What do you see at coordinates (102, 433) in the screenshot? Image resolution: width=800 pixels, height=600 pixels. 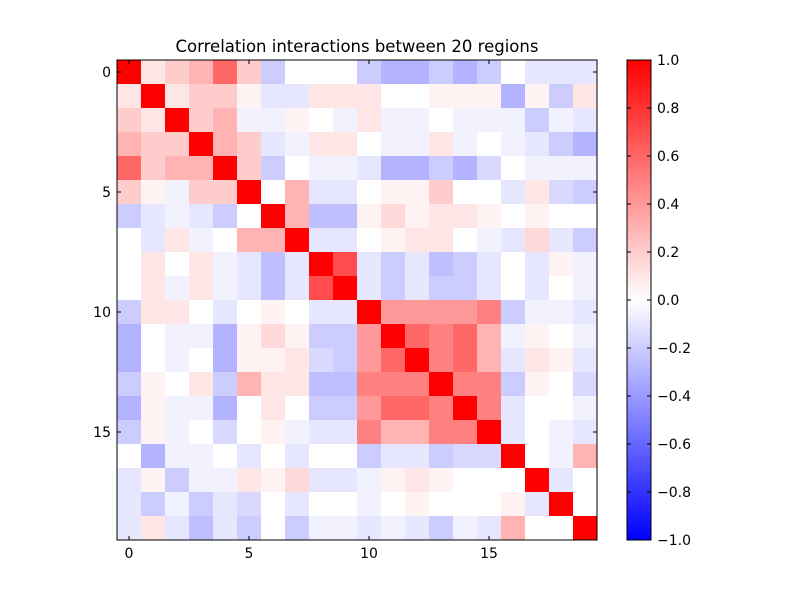 I see `y-tick-label: 15` at bounding box center [102, 433].